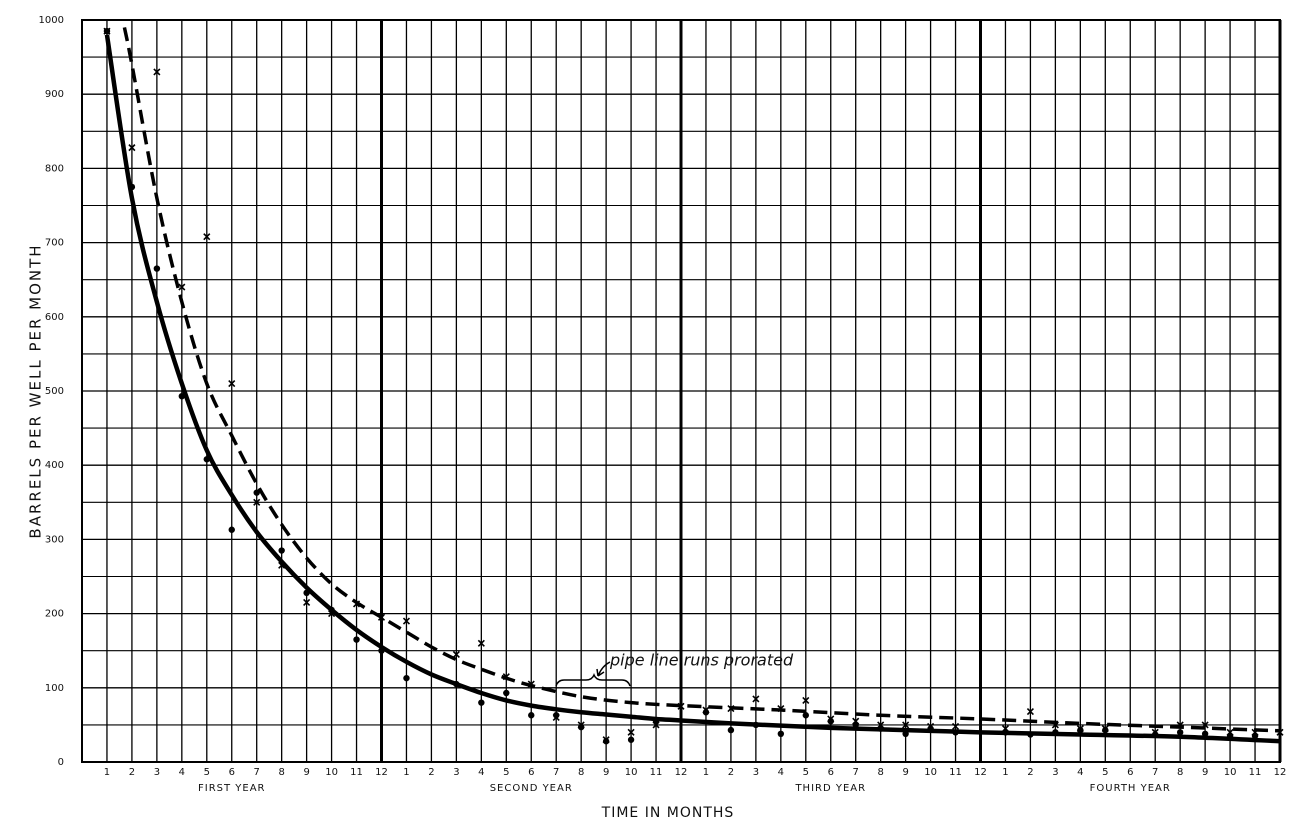 The image size is (1300, 830). Describe the element at coordinates (905, 772) in the screenshot. I see `x-tick-label: 9` at that location.